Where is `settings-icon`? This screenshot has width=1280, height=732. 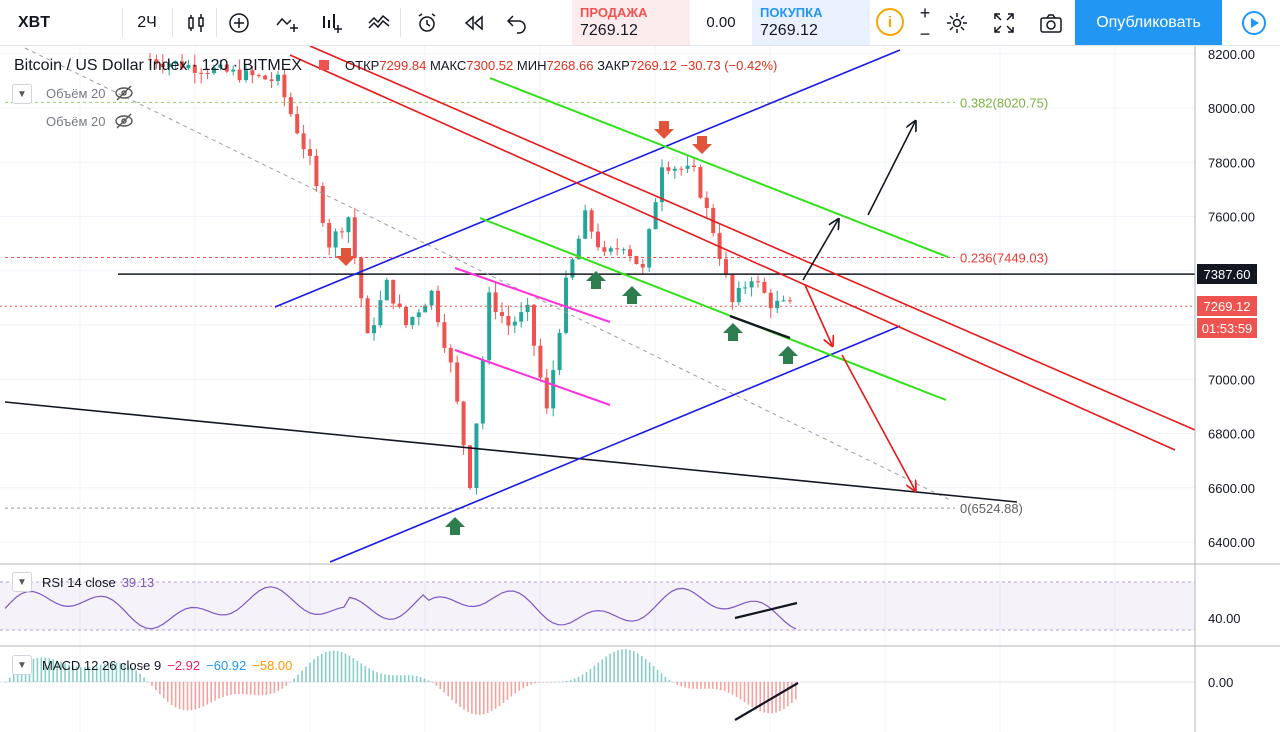
settings-icon is located at coordinates (957, 22).